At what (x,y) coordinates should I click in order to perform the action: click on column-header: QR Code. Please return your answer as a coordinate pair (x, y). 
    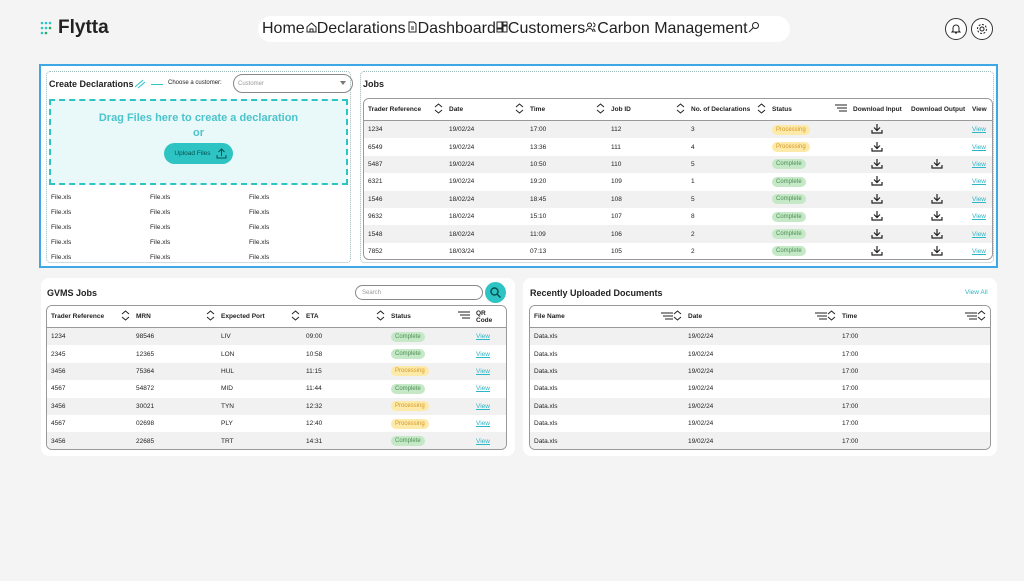
    Looking at the image, I should click on (491, 317).